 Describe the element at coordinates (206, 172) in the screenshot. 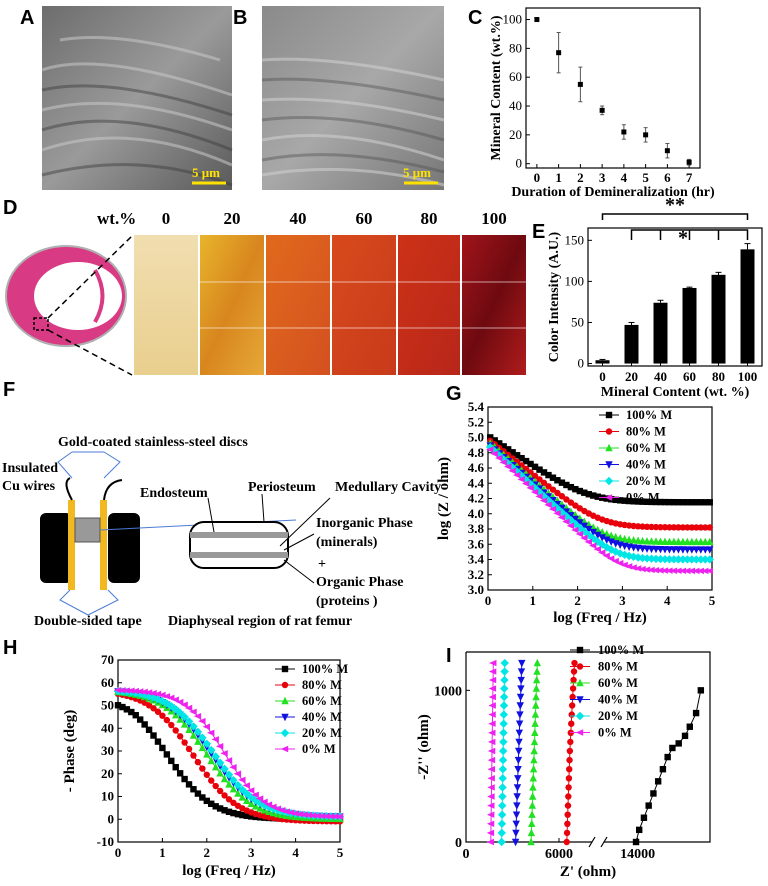

I see `scale-bar-label-a: 5 μm` at that location.